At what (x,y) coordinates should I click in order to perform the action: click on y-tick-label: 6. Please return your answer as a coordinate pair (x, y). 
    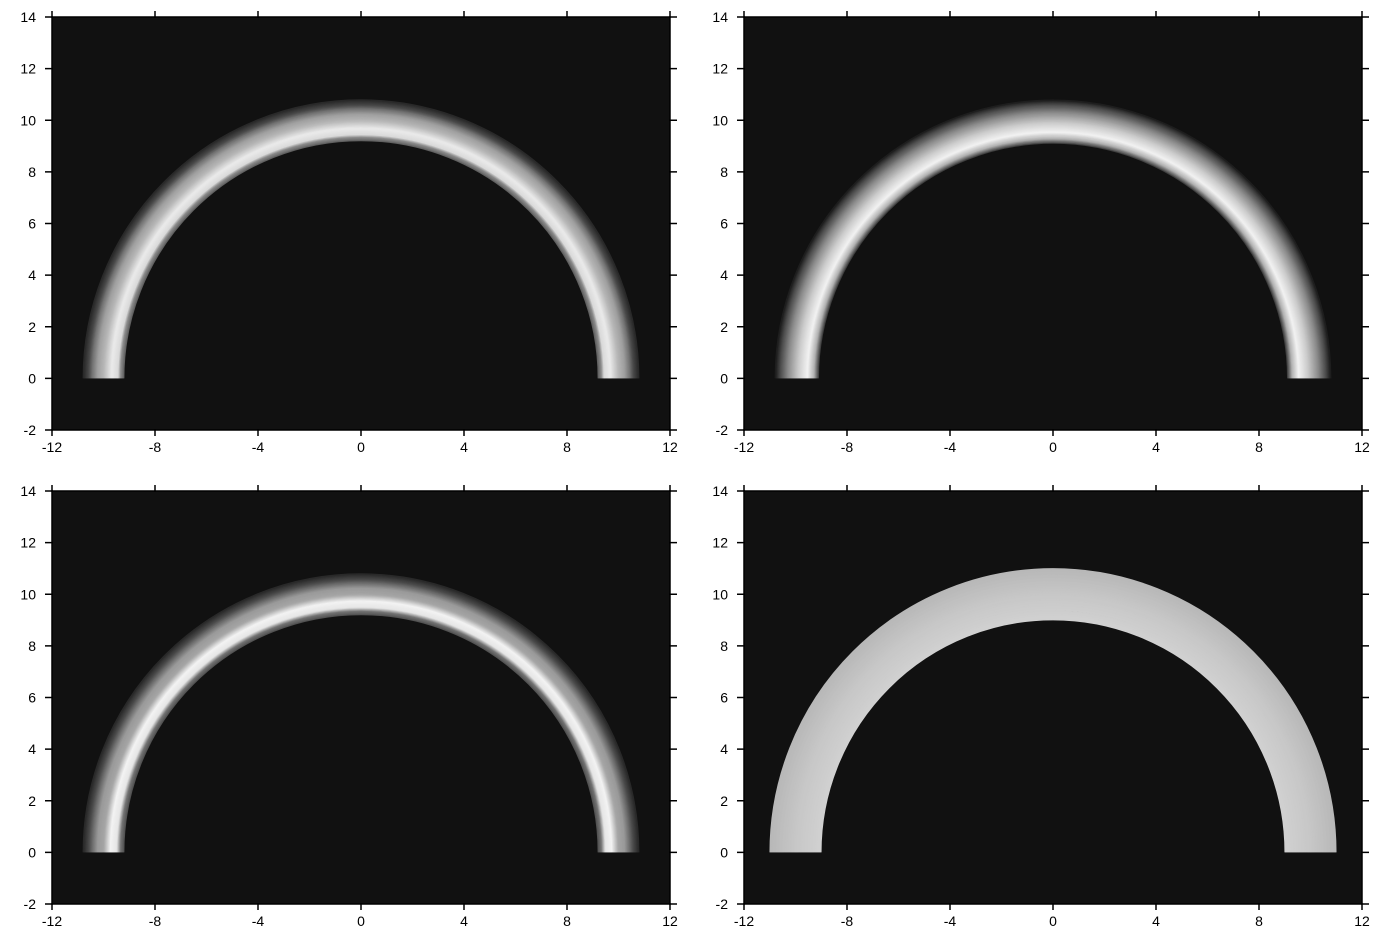
    Looking at the image, I should click on (32, 224).